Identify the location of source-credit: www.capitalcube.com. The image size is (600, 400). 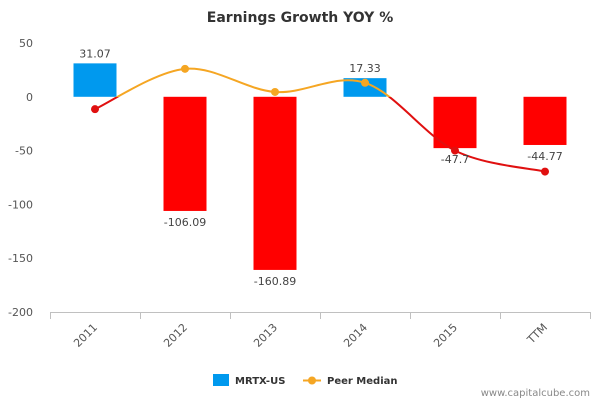
(535, 393).